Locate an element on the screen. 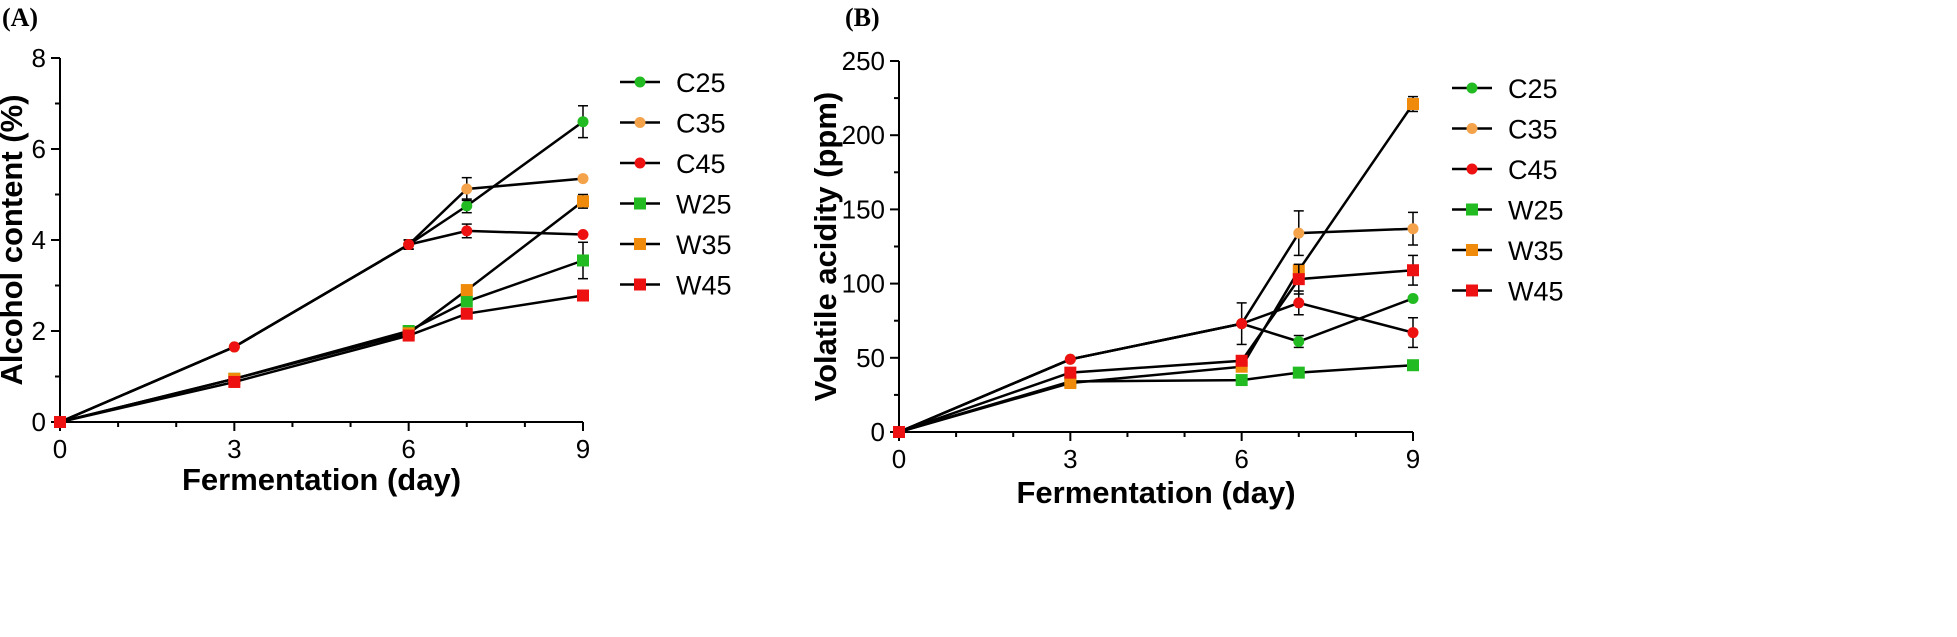  series-line-c45 is located at coordinates (321, 326).